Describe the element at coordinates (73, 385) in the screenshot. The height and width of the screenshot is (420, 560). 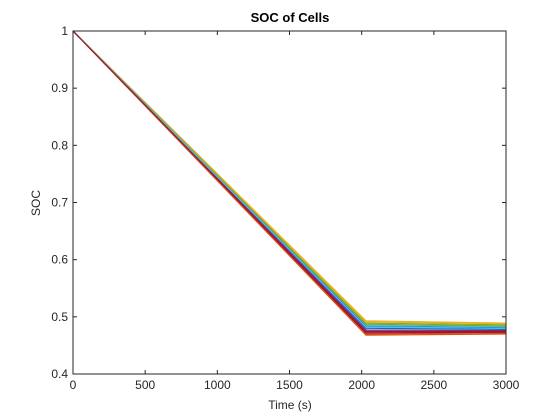
I see `x-tick-label: 0` at that location.